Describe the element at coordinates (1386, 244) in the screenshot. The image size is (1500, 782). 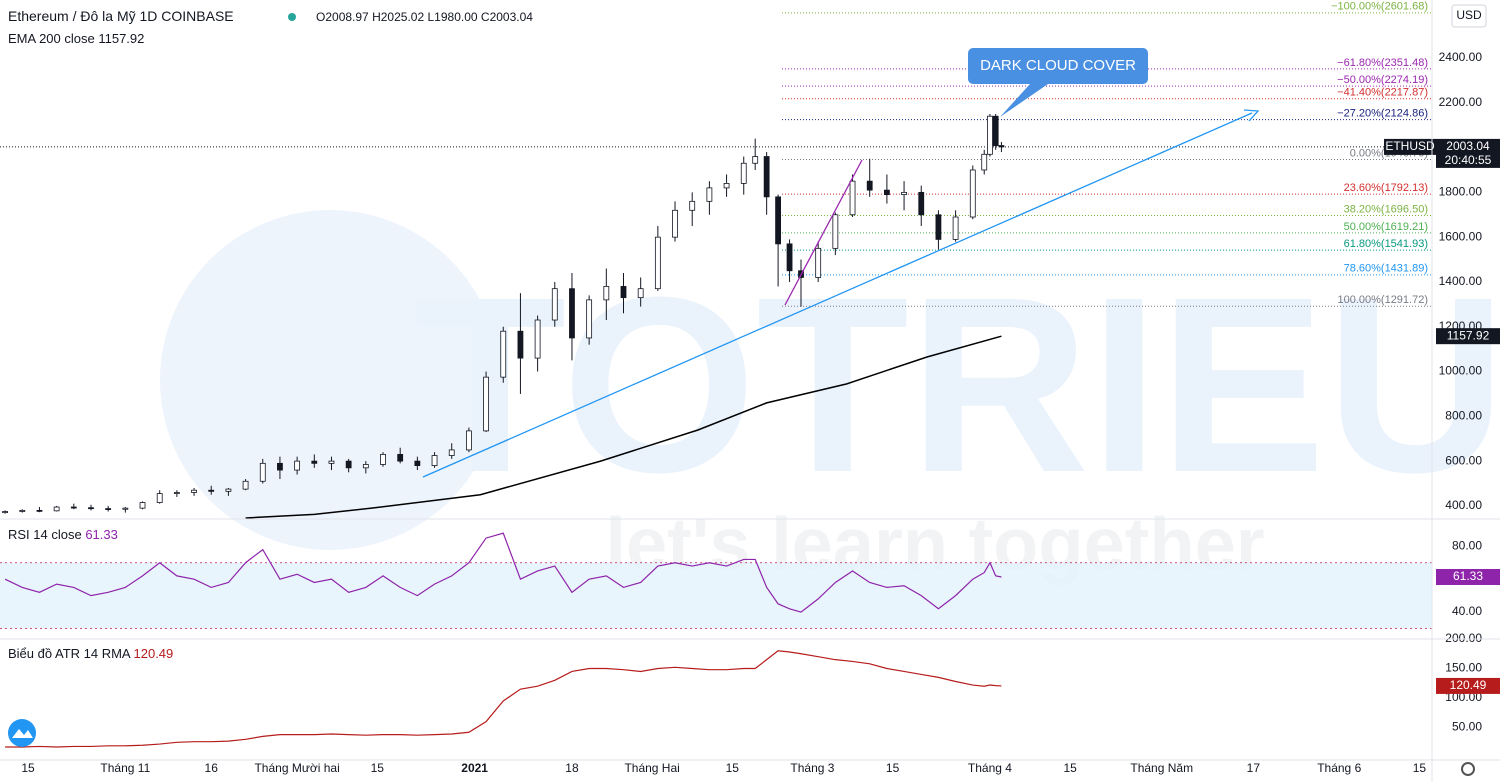
I see `fib-label: 61.80%(1541.93)` at that location.